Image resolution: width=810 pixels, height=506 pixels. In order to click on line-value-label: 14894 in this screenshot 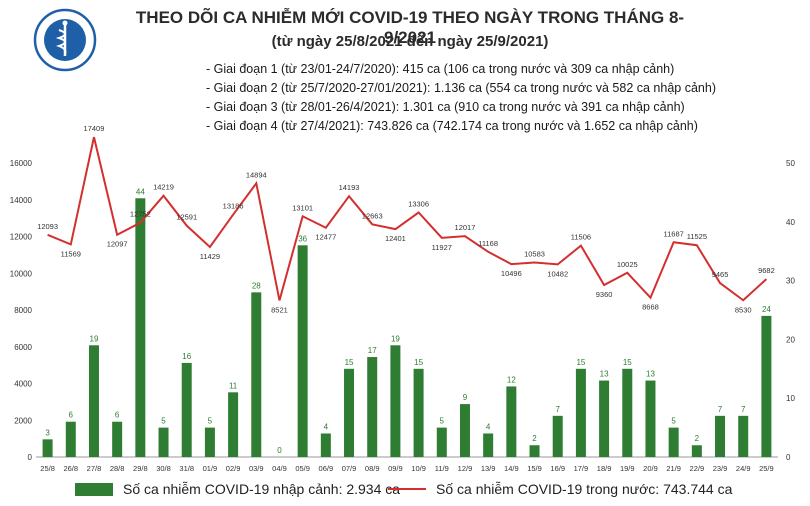, I will do `click(256, 174)`.